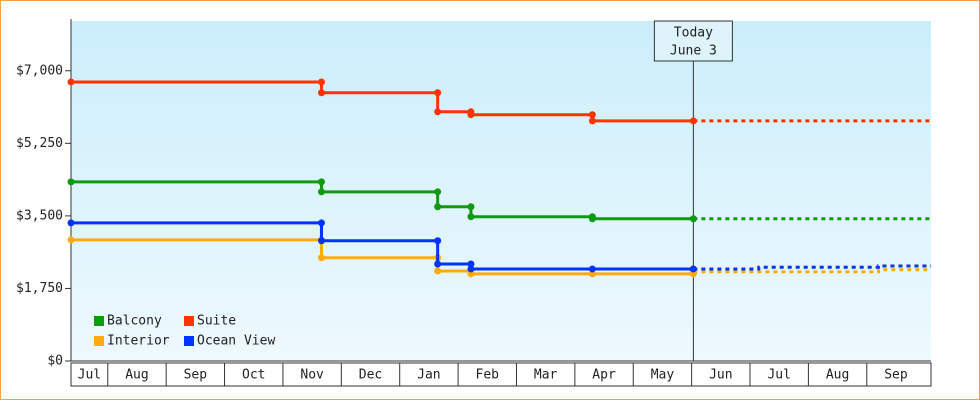  I want to click on x-tick-label: Oct, so click(253, 375).